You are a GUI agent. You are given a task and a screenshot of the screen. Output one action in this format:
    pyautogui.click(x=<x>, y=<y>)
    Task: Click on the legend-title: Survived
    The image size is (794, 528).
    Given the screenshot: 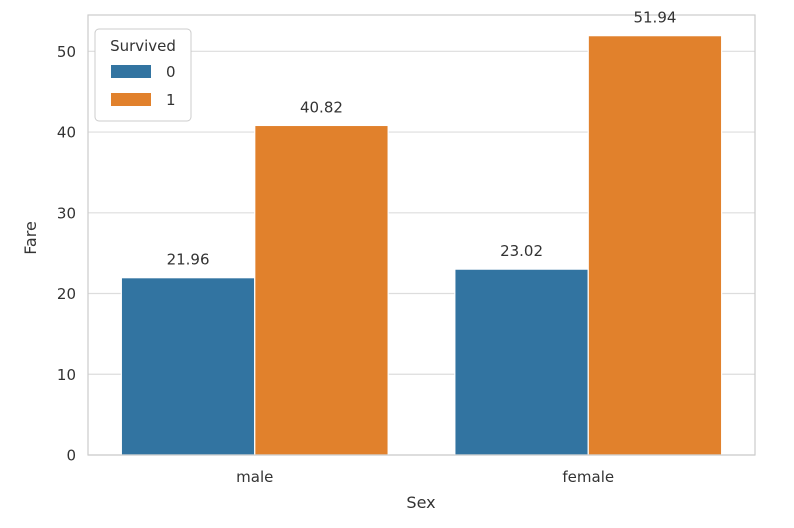 What is the action you would take?
    pyautogui.click(x=143, y=46)
    